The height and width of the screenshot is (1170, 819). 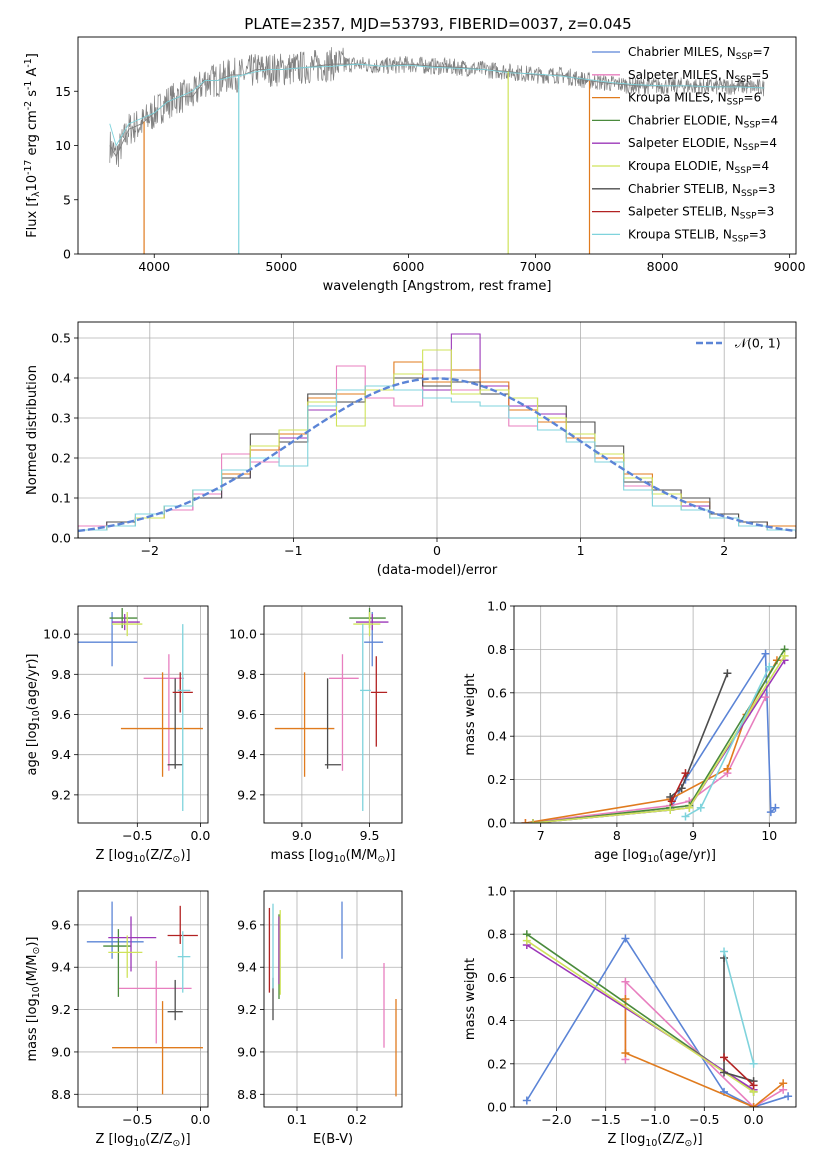 I want to click on x-tick-label: 8, so click(x=617, y=835).